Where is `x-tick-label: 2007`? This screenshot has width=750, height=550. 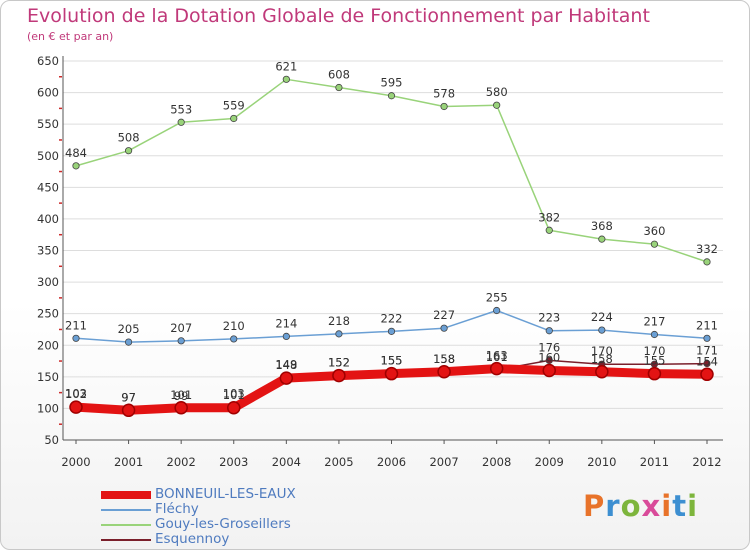
x-tick-label: 2007 is located at coordinates (443, 462).